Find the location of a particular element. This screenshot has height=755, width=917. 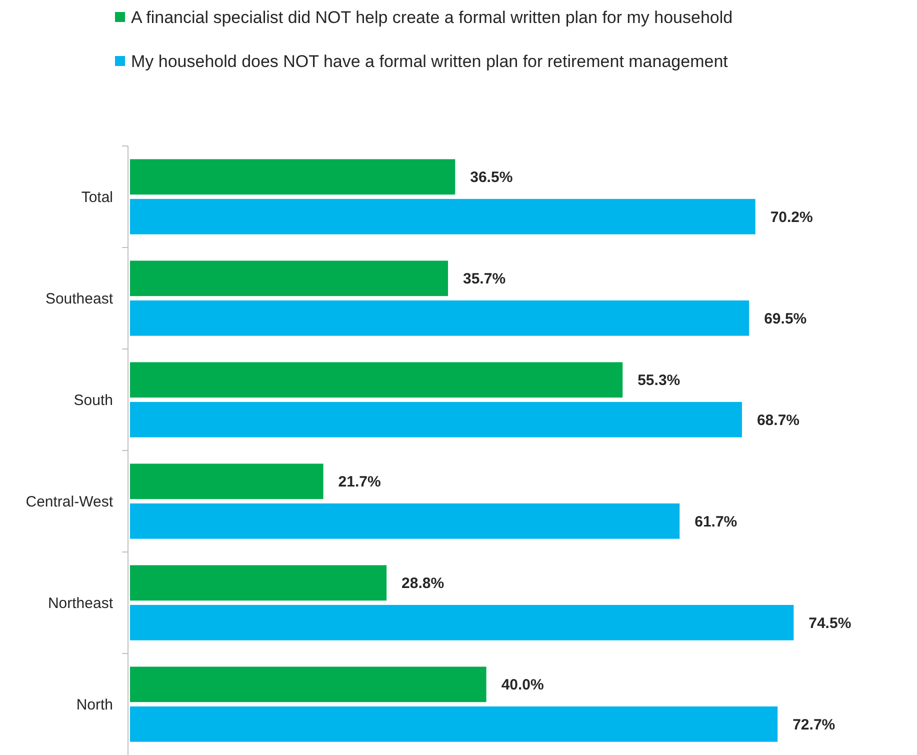

data-label: 28.8% is located at coordinates (423, 583).